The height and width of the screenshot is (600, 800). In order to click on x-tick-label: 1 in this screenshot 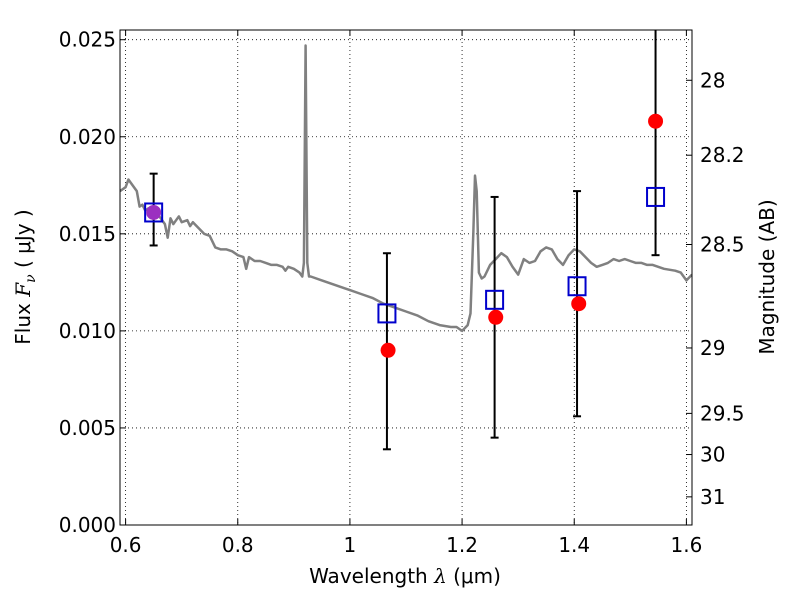, I will do `click(350, 545)`.